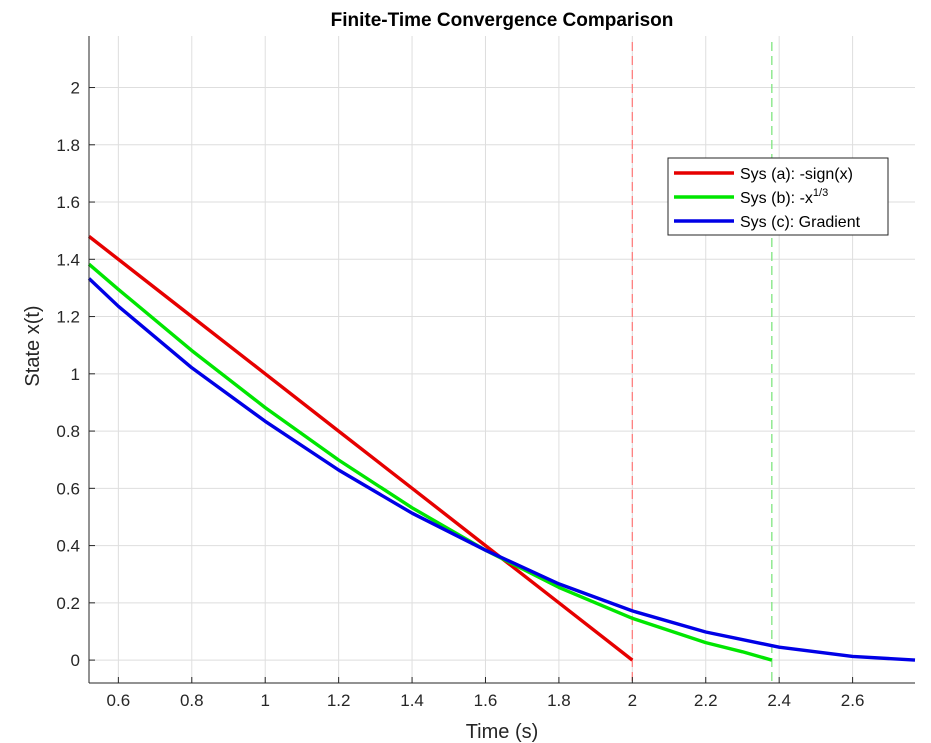  I want to click on x-tick-label: 1.6, so click(486, 700).